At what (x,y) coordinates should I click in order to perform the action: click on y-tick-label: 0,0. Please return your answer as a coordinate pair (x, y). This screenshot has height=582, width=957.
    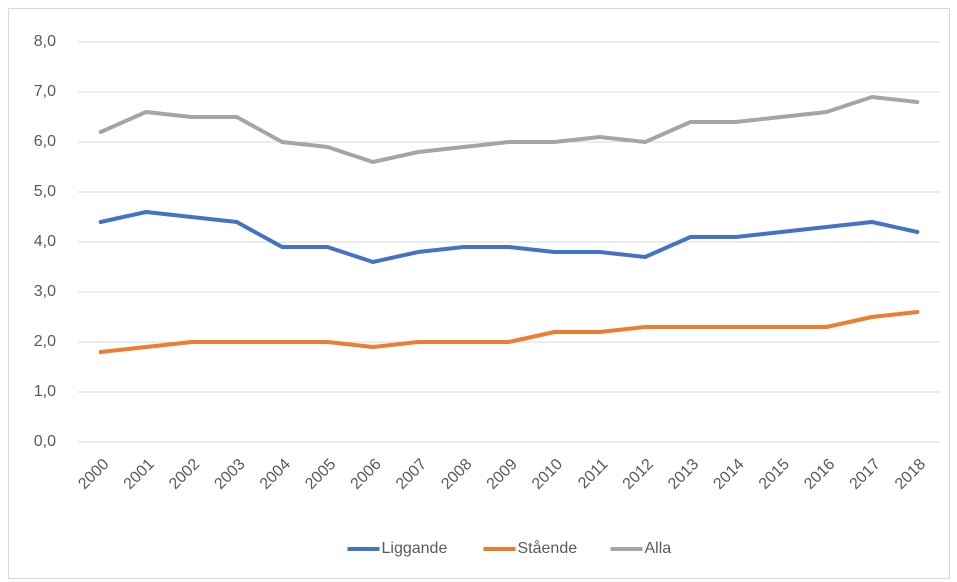
    Looking at the image, I should click on (45, 441).